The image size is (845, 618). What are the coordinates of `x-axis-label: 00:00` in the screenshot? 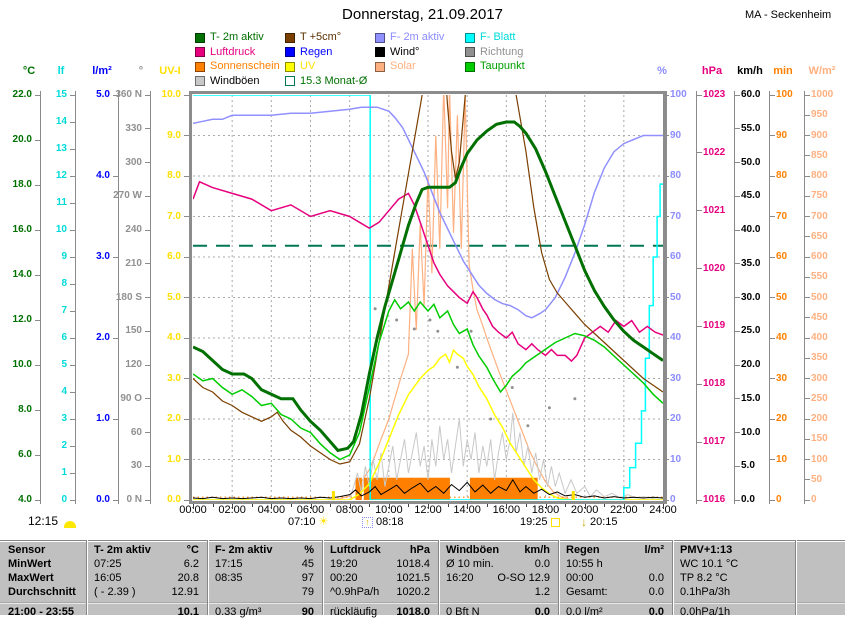 It's located at (193, 510).